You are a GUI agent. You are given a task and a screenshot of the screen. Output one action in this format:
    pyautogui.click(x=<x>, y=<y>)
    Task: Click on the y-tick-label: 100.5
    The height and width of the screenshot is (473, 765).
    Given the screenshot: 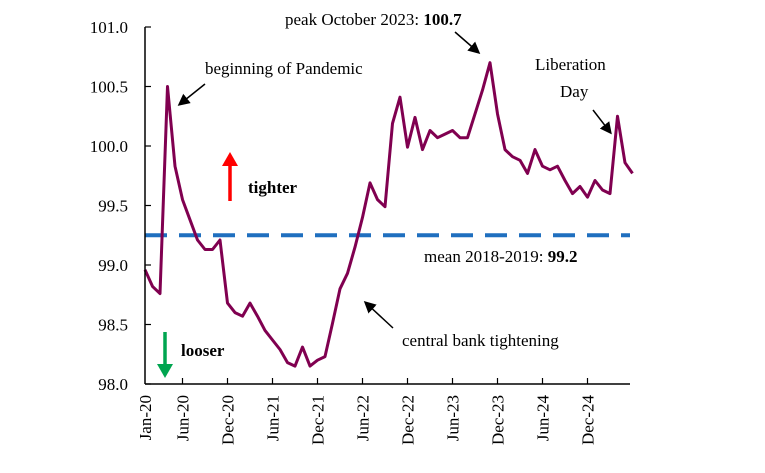 What is the action you would take?
    pyautogui.click(x=109, y=87)
    